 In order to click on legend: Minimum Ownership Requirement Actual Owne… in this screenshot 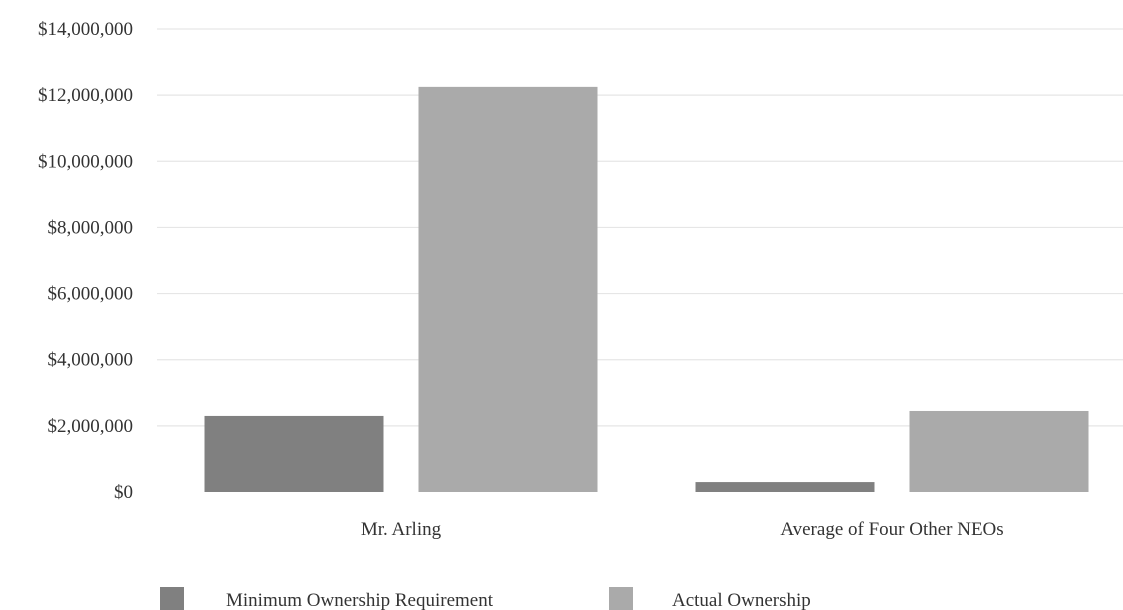, I will do `click(485, 598)`.